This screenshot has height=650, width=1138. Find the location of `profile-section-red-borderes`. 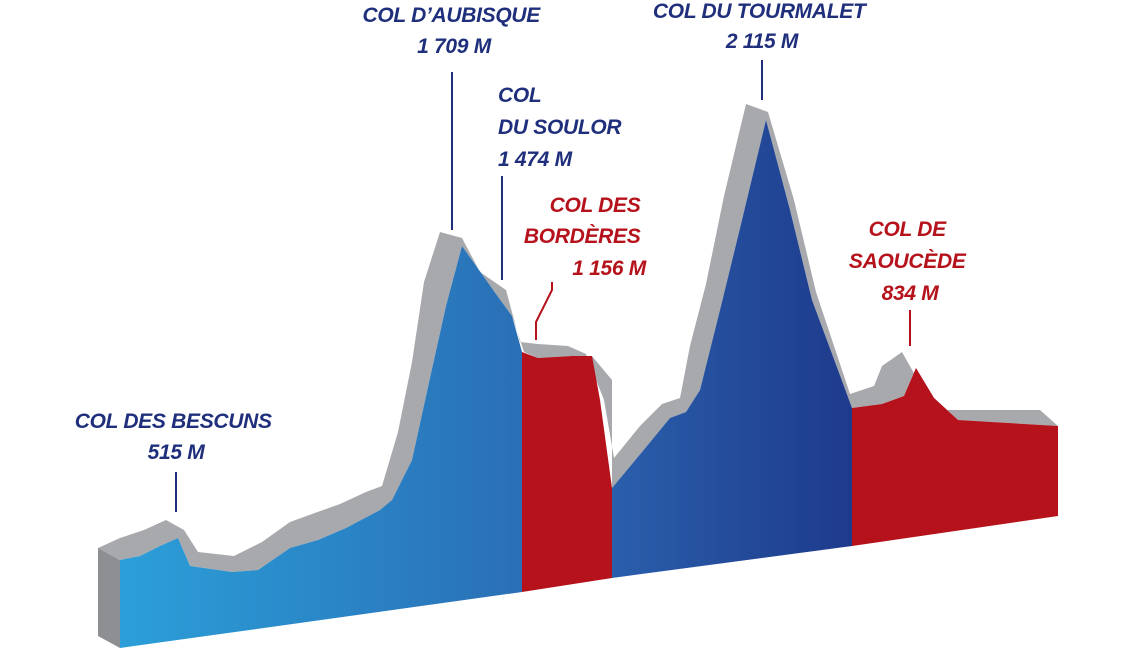

profile-section-red-borderes is located at coordinates (567, 472).